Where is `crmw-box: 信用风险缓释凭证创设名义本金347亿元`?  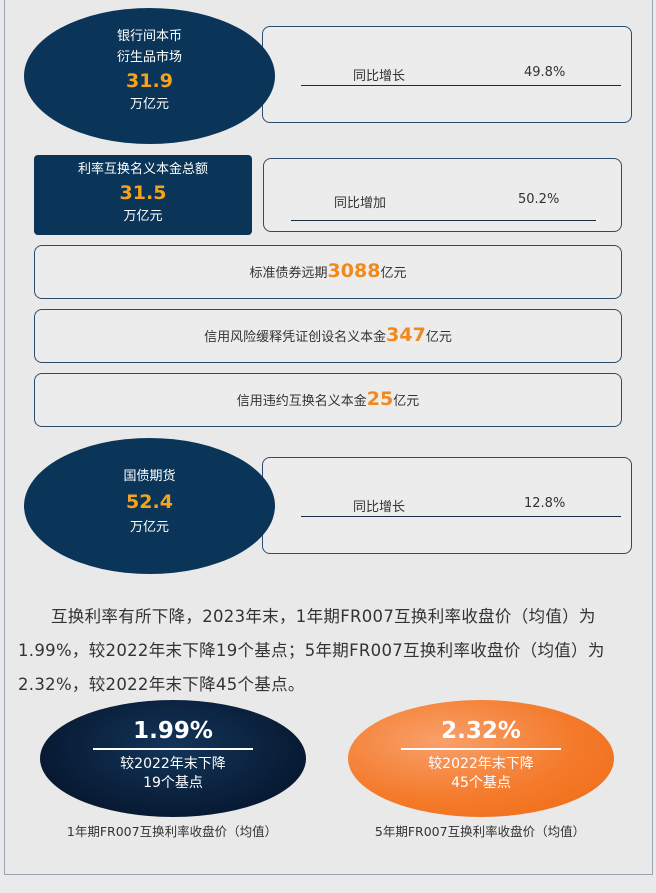
crmw-box: 信用风险缓释凭证创设名义本金347亿元 is located at coordinates (328, 336).